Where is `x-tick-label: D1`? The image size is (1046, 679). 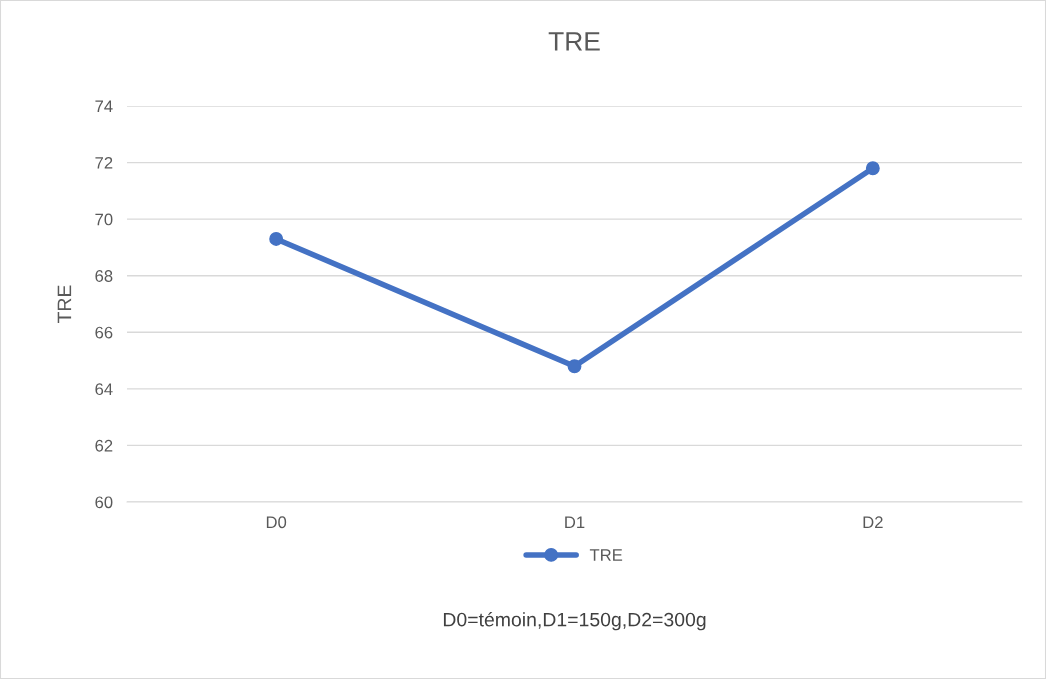 x-tick-label: D1 is located at coordinates (575, 522).